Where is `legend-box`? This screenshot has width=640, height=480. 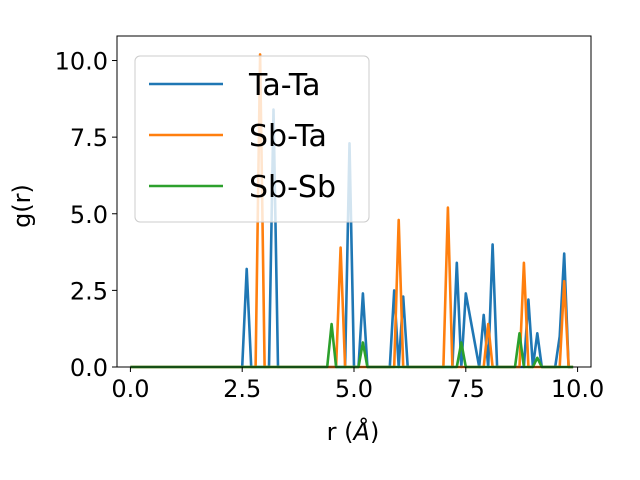
legend-box is located at coordinates (252, 139).